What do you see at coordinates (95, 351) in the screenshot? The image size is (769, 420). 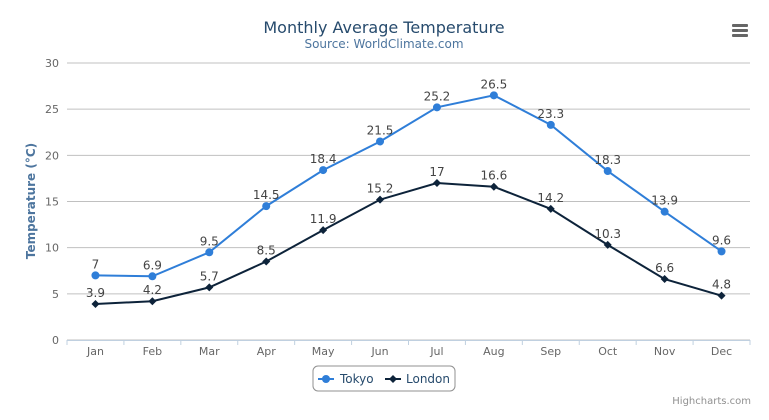 I see `x-tick-label: Jan` at bounding box center [95, 351].